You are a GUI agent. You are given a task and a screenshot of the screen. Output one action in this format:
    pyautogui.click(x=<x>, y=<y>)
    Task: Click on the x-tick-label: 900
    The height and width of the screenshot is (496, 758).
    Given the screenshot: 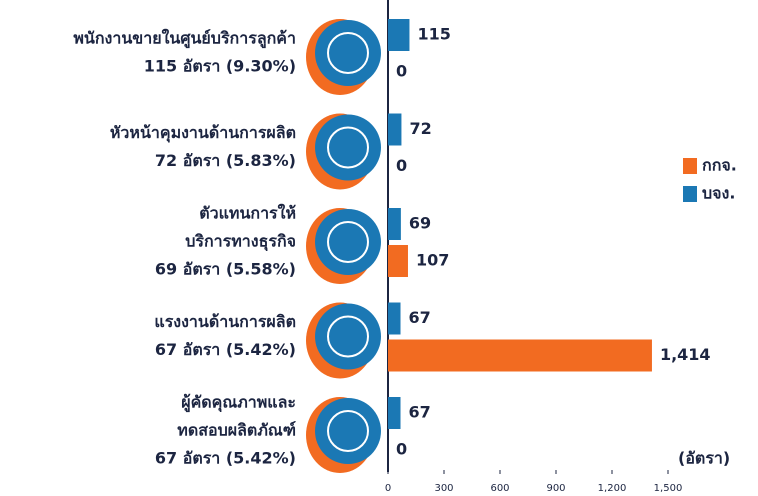 What is the action you would take?
    pyautogui.click(x=555, y=488)
    